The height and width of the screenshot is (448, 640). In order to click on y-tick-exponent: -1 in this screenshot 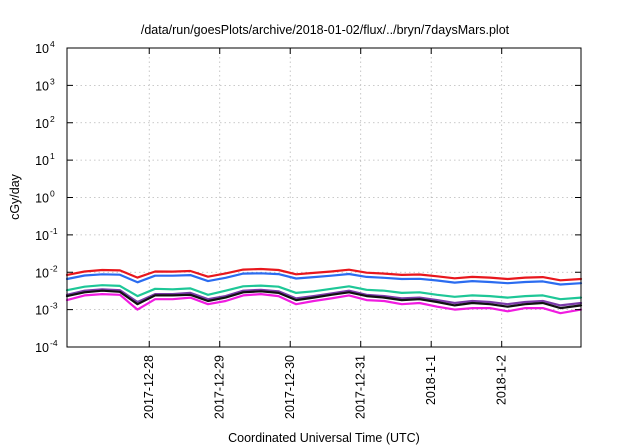, I will do `click(54, 231)`.